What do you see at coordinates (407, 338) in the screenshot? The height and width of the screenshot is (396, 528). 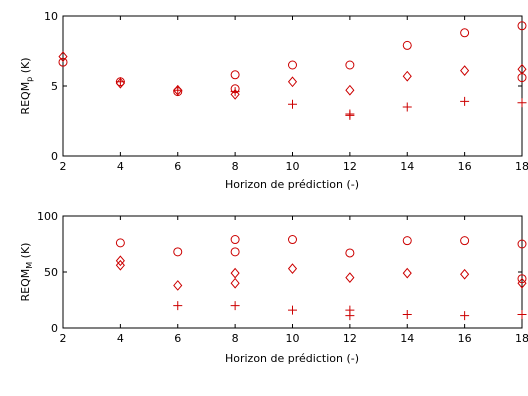 I see `bottom-plot-x-tick-label: 14` at bounding box center [407, 338].